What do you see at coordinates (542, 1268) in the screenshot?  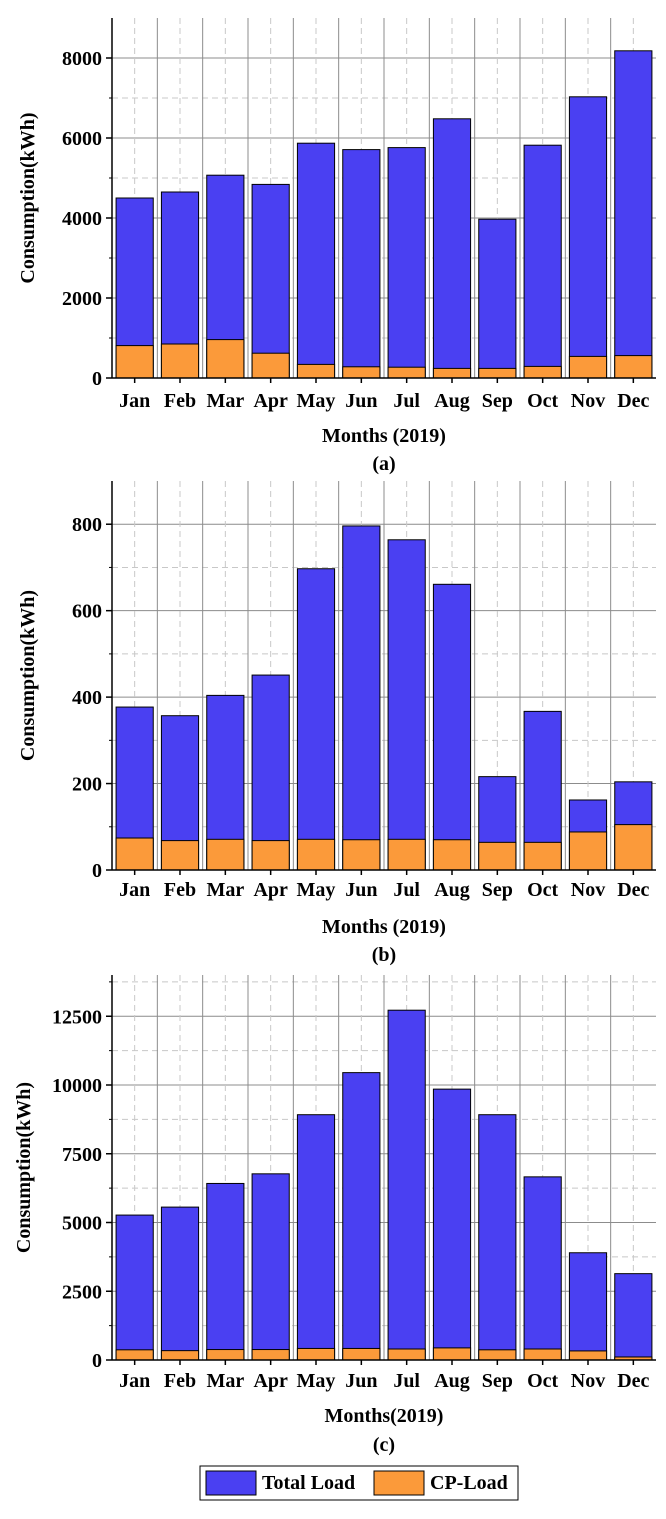 I see `bar-total-load-oct` at bounding box center [542, 1268].